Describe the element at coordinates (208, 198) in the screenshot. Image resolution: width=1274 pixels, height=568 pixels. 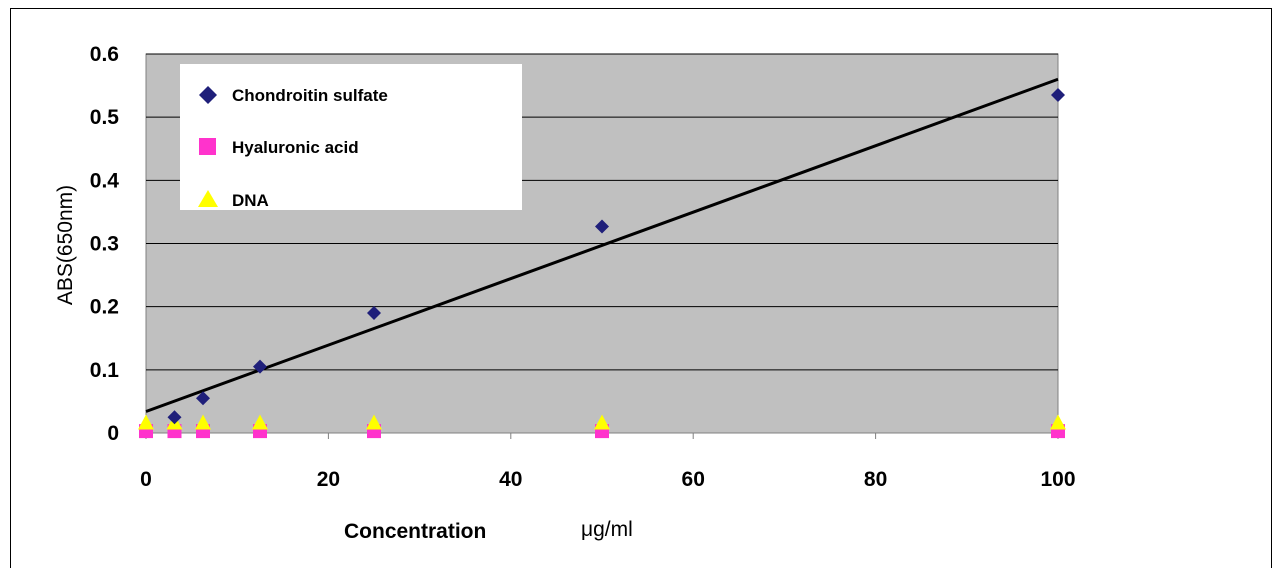
I see `legend-marker-dna` at that location.